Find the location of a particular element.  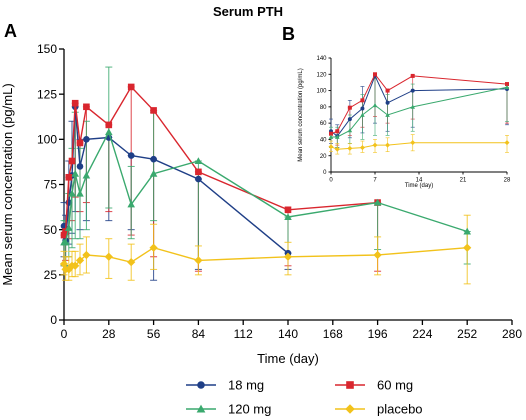

legend: 18 mg 60 mg 120 mg placebo is located at coordinates (304, 397).